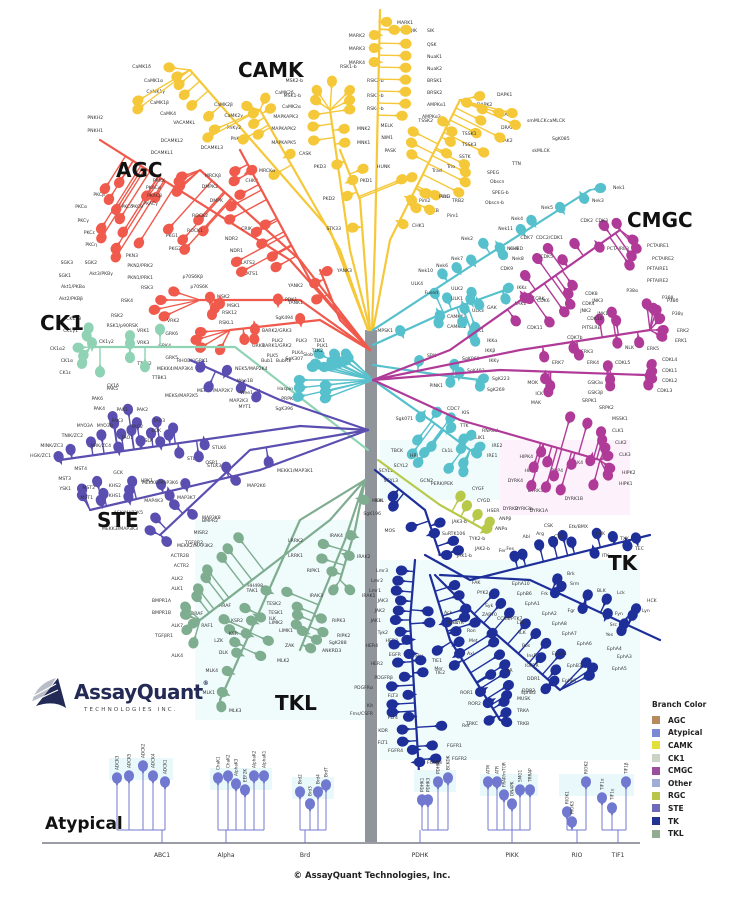  Describe the element at coordinates (522, 288) in the screenshot. I see `kinase-label: IKKε` at that location.